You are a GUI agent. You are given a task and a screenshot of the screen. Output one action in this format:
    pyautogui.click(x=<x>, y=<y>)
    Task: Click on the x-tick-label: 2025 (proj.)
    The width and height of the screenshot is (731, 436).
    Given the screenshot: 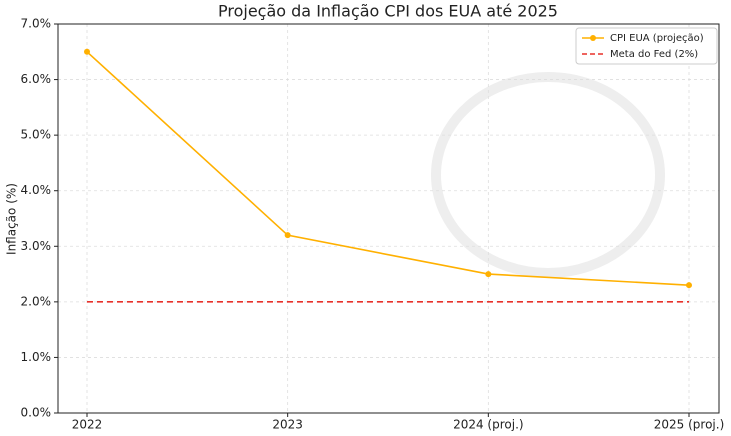 What is the action you would take?
    pyautogui.click(x=689, y=425)
    